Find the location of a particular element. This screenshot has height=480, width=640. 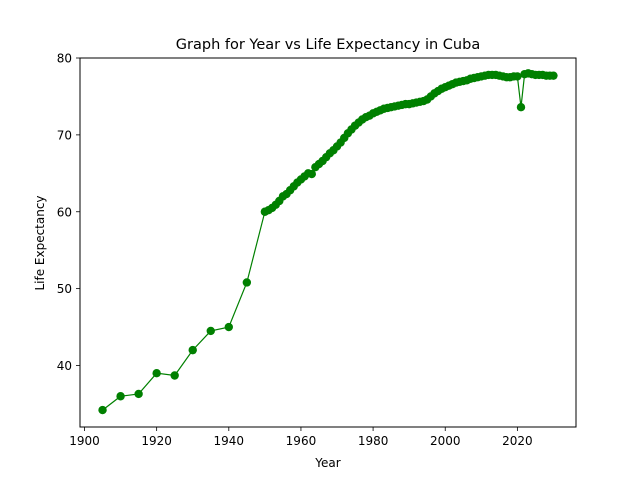

x-tick-label: 1960 is located at coordinates (301, 441).